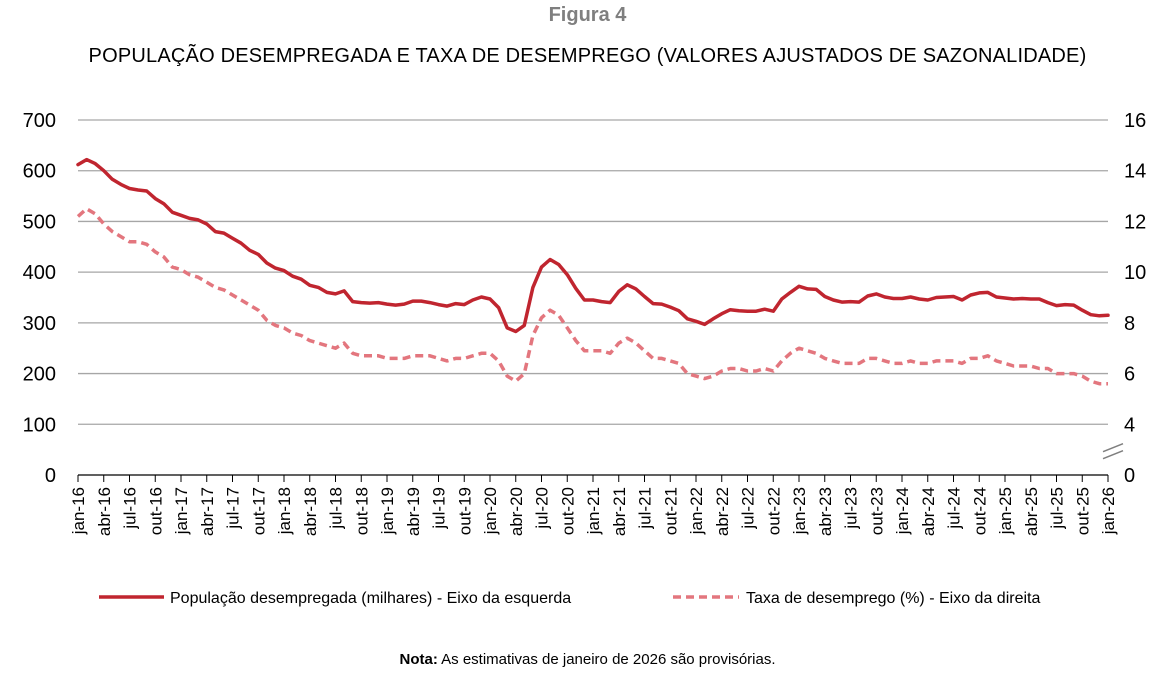 Image resolution: width=1175 pixels, height=685 pixels. What do you see at coordinates (851, 508) in the screenshot?
I see `x-tick-label: jul-23` at bounding box center [851, 508].